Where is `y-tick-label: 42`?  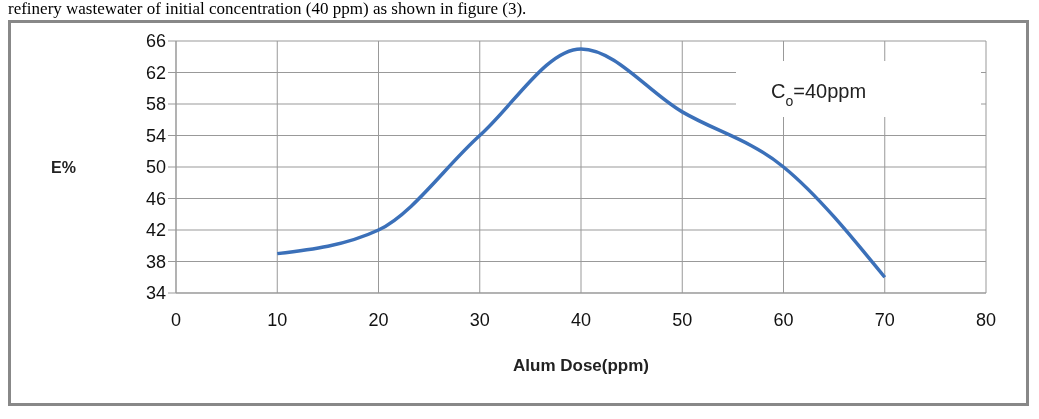
y-tick-label: 42 is located at coordinates (155, 230).